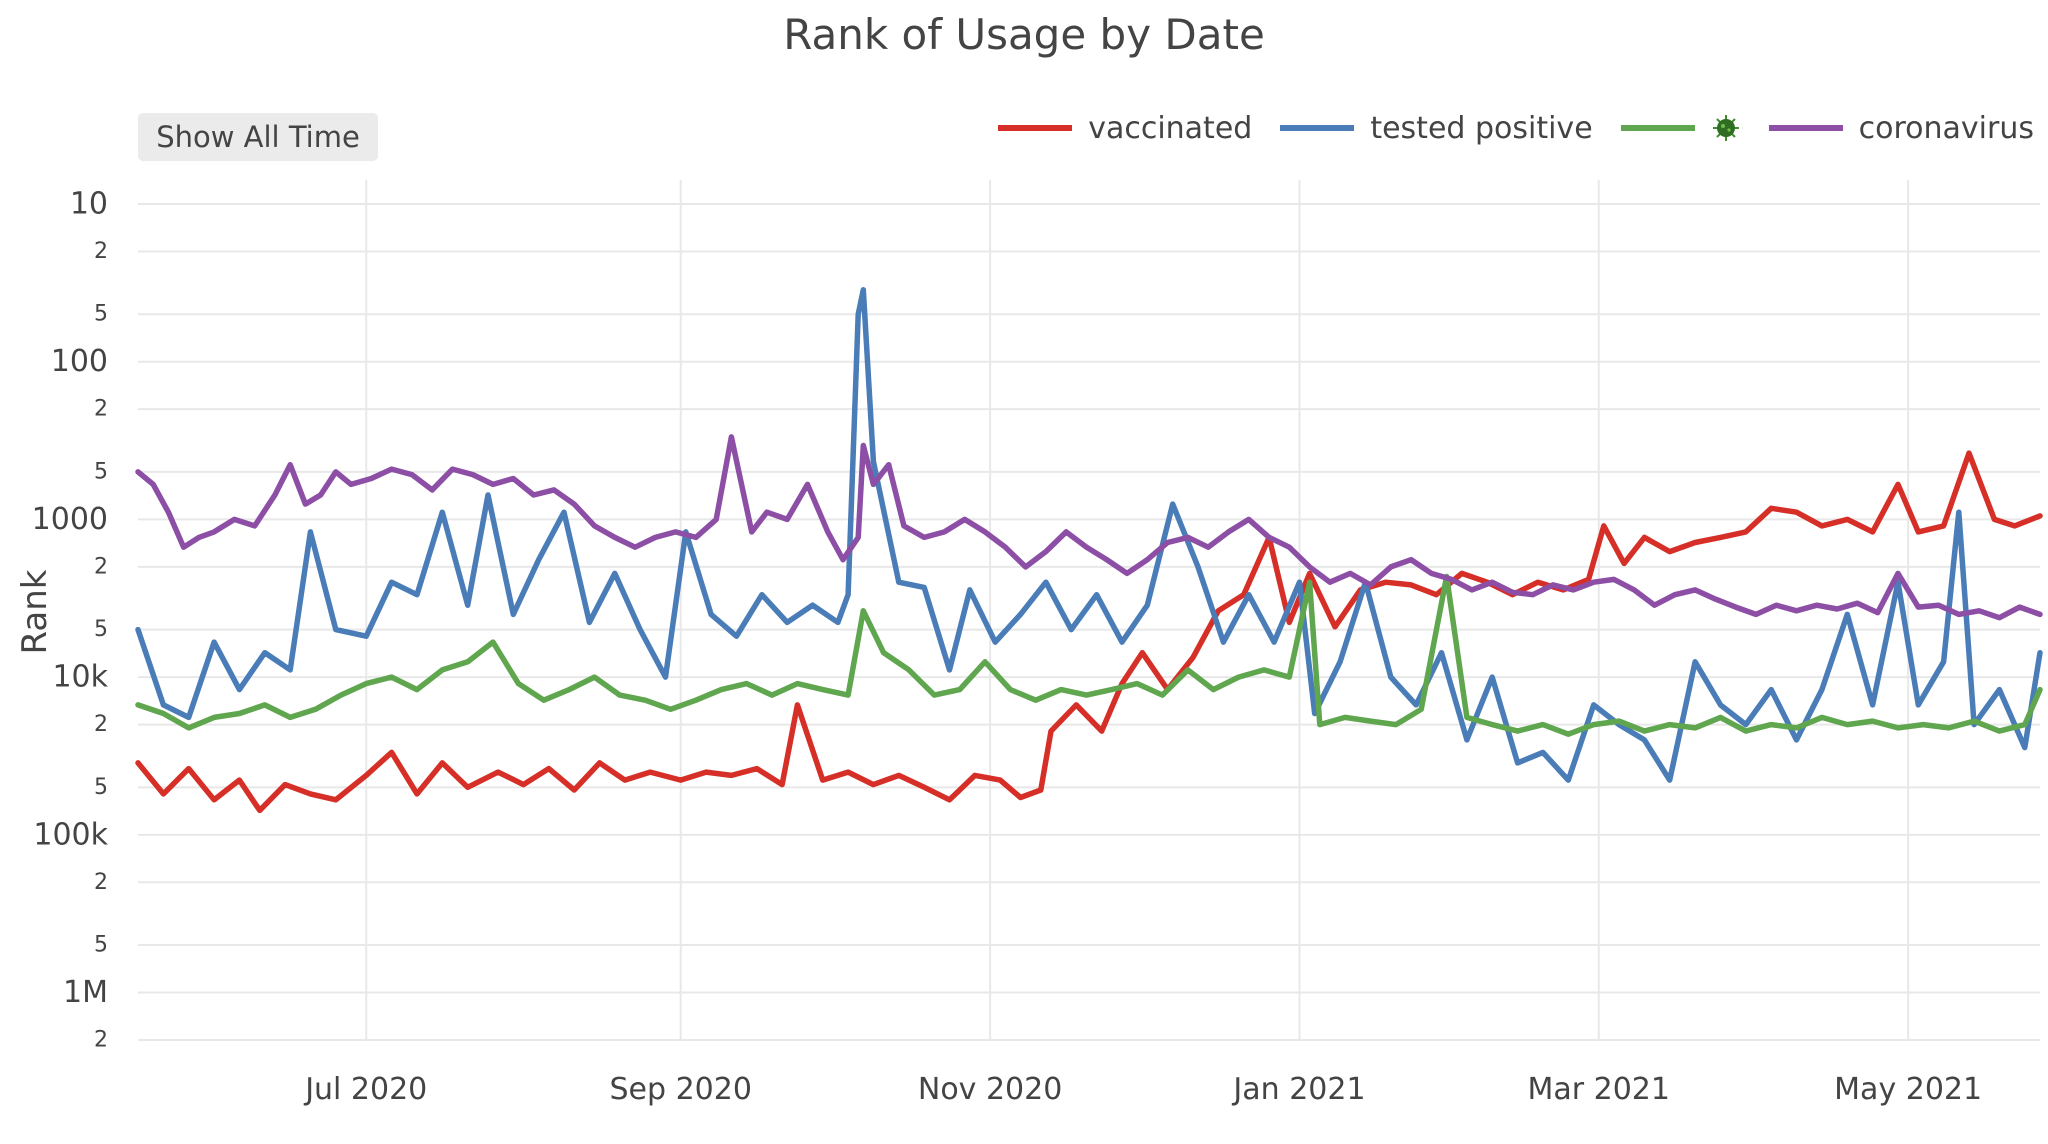  Describe the element at coordinates (1298, 1089) in the screenshot. I see `x-tick-label: Jan 2021` at that location.